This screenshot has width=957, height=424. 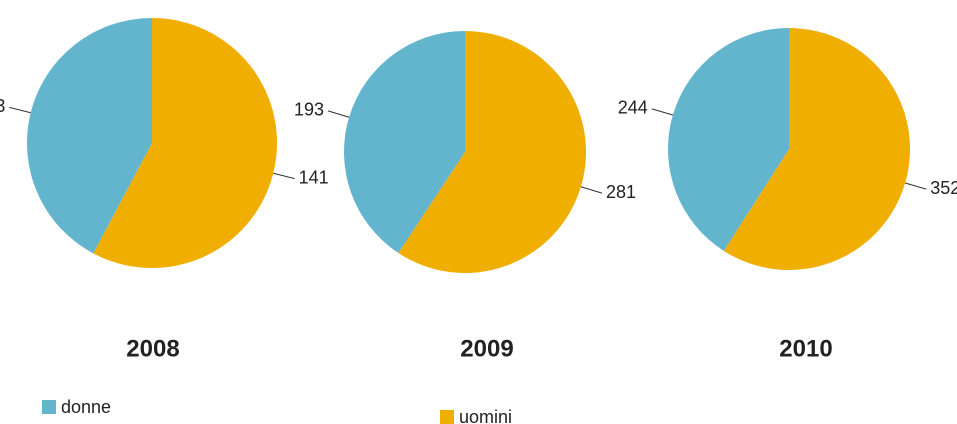 What do you see at coordinates (86, 407) in the screenshot?
I see `legend-label: donne` at bounding box center [86, 407].